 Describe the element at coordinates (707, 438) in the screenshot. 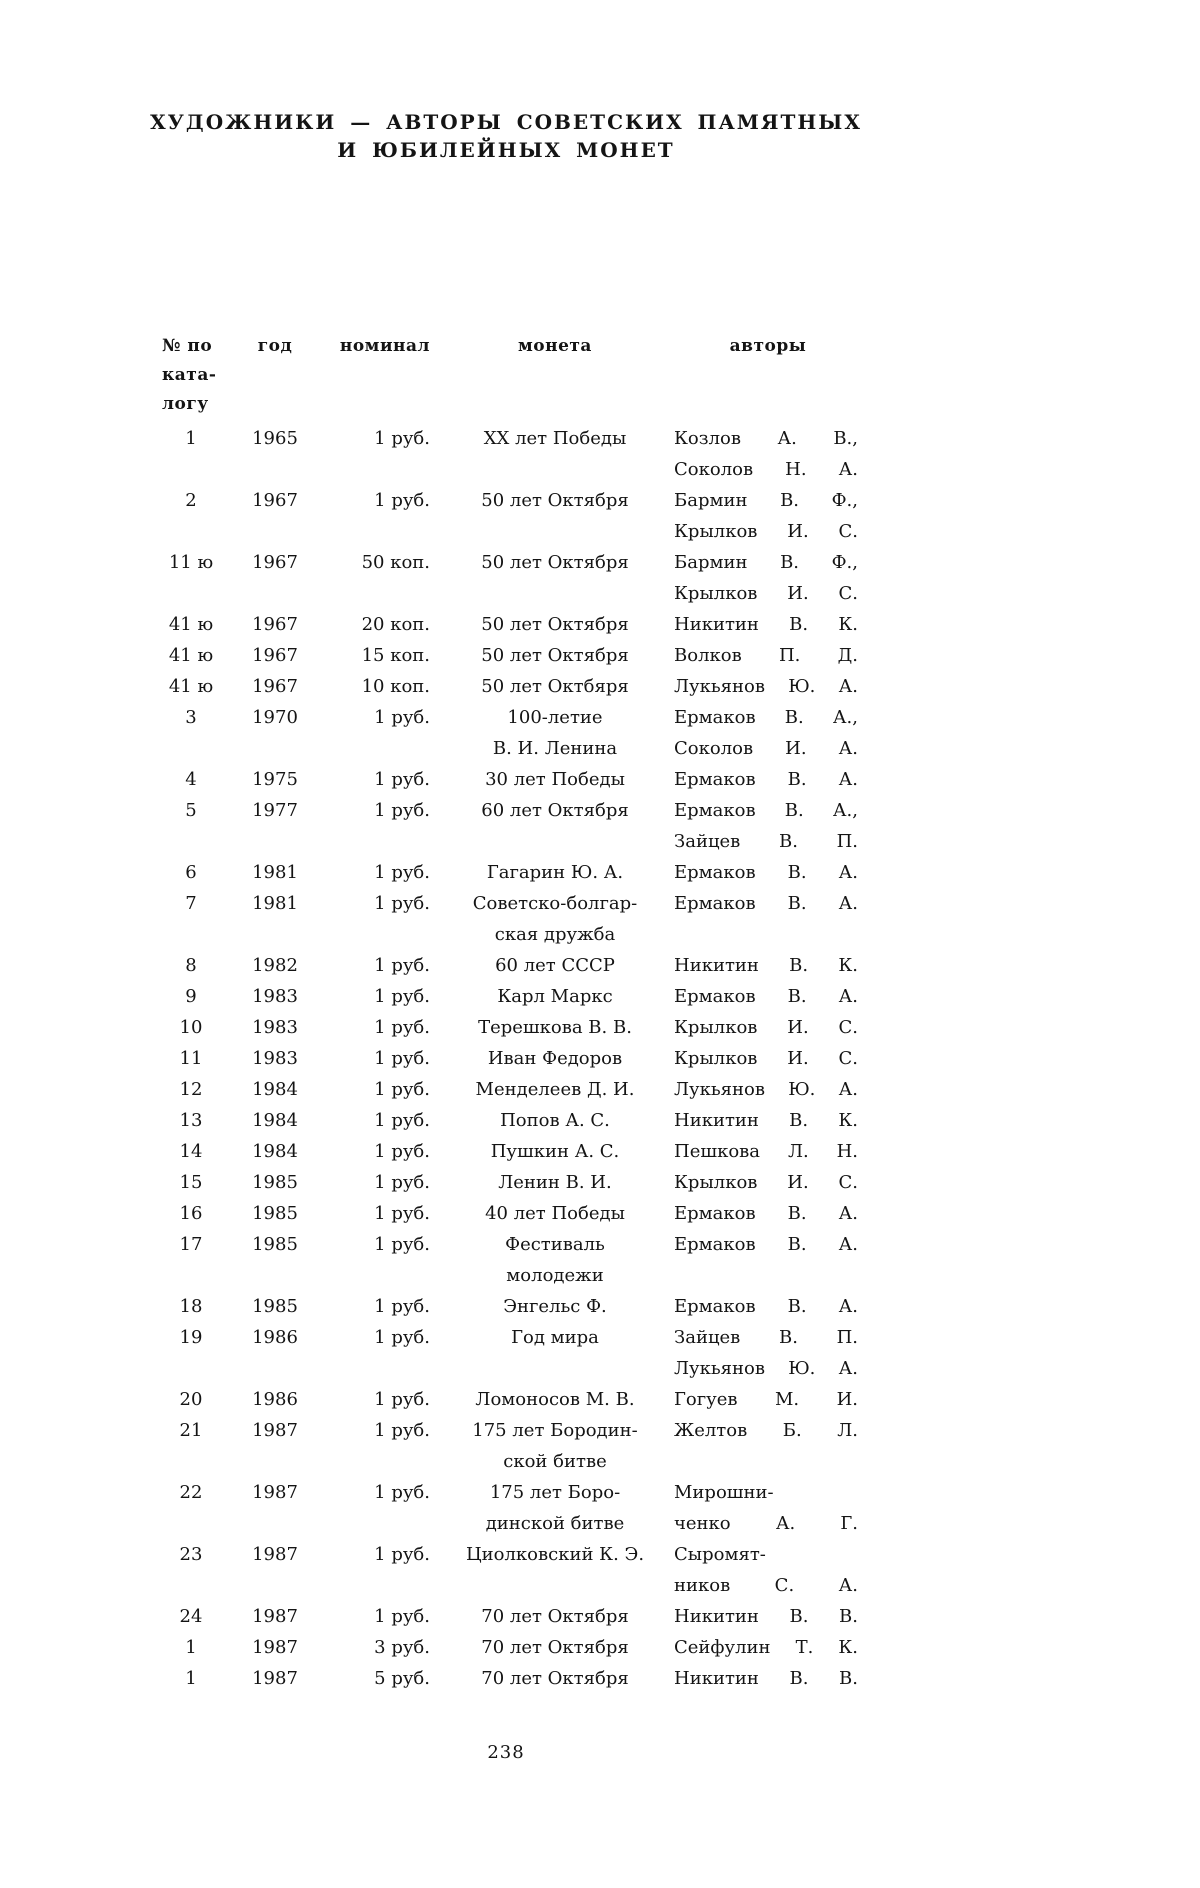

I see `author-token: Козлов` at that location.